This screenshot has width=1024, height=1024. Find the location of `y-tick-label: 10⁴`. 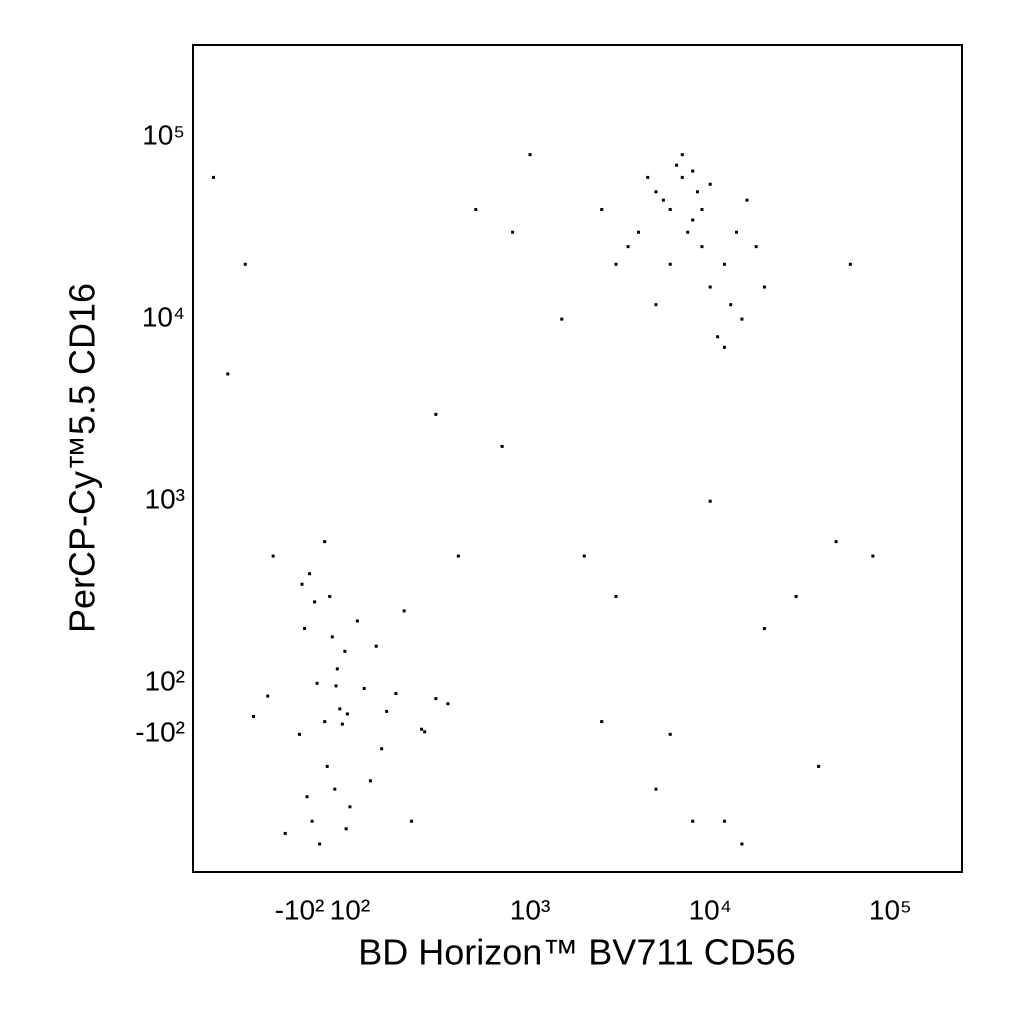

y-tick-label: 10⁴ is located at coordinates (163, 317).